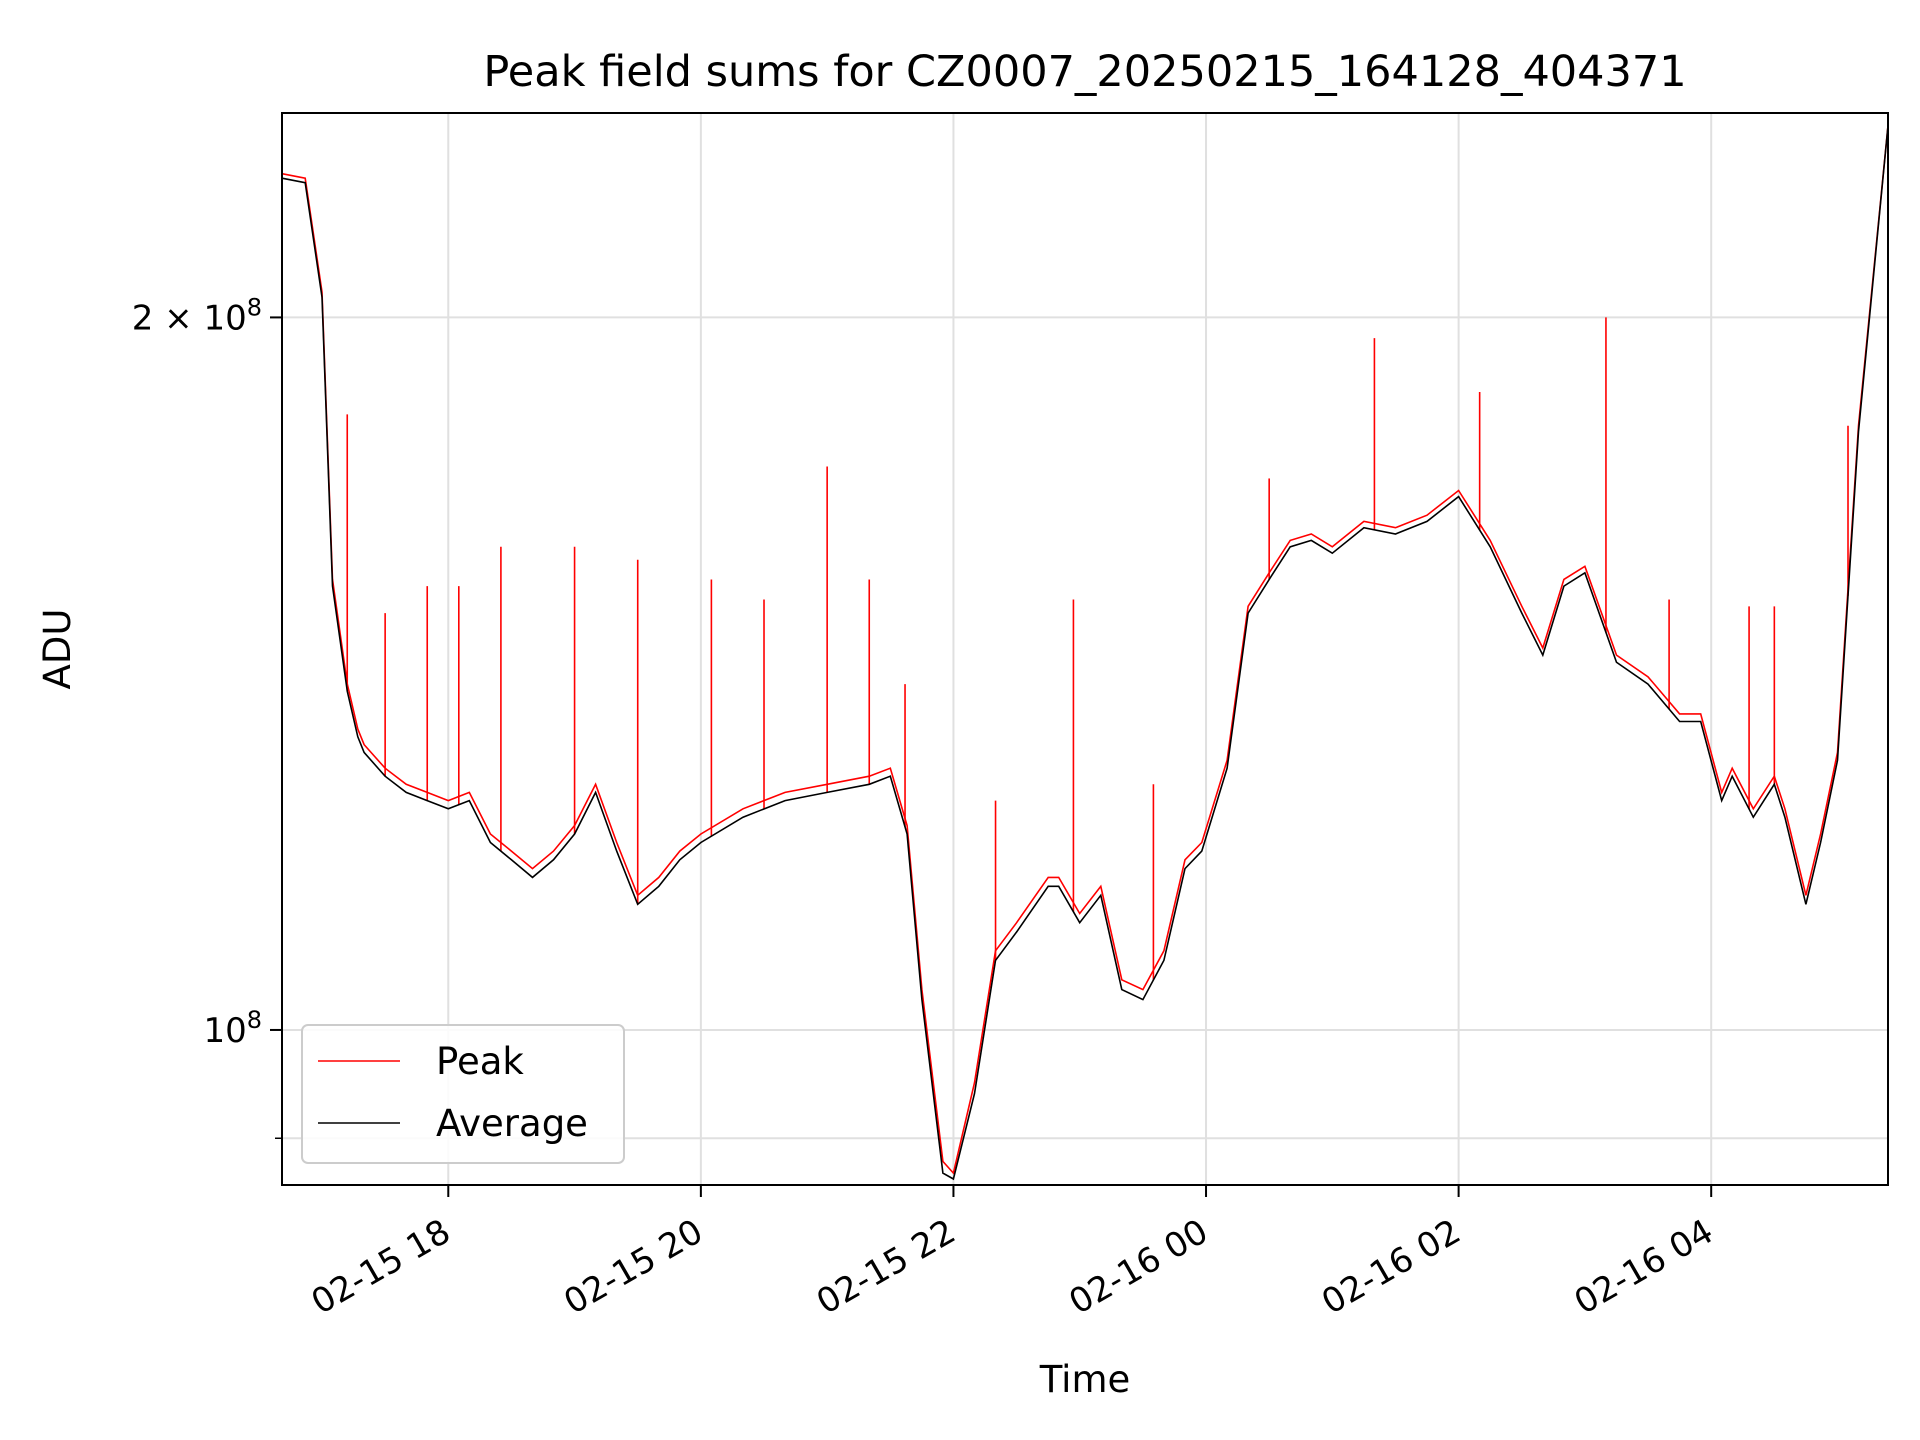 The width and height of the screenshot is (1920, 1440). I want to click on y-tick-label: 108, so click(232, 1028).